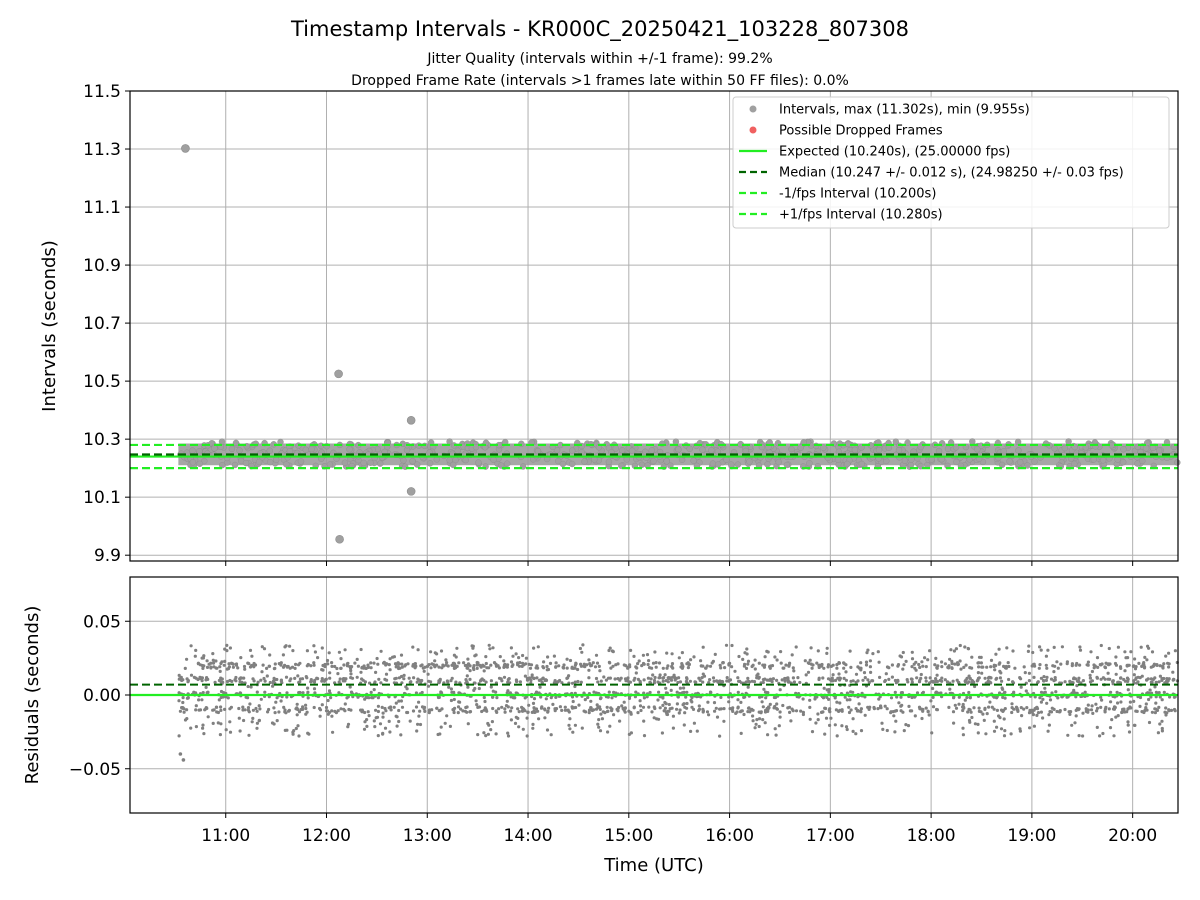  What do you see at coordinates (102, 266) in the screenshot?
I see `intervals-y-tick-label: 10.9` at bounding box center [102, 266].